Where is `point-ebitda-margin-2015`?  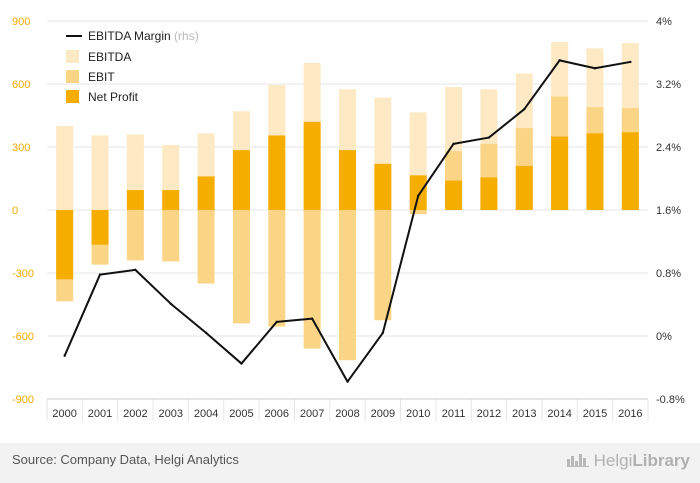
point-ebitda-margin-2015 is located at coordinates (595, 68).